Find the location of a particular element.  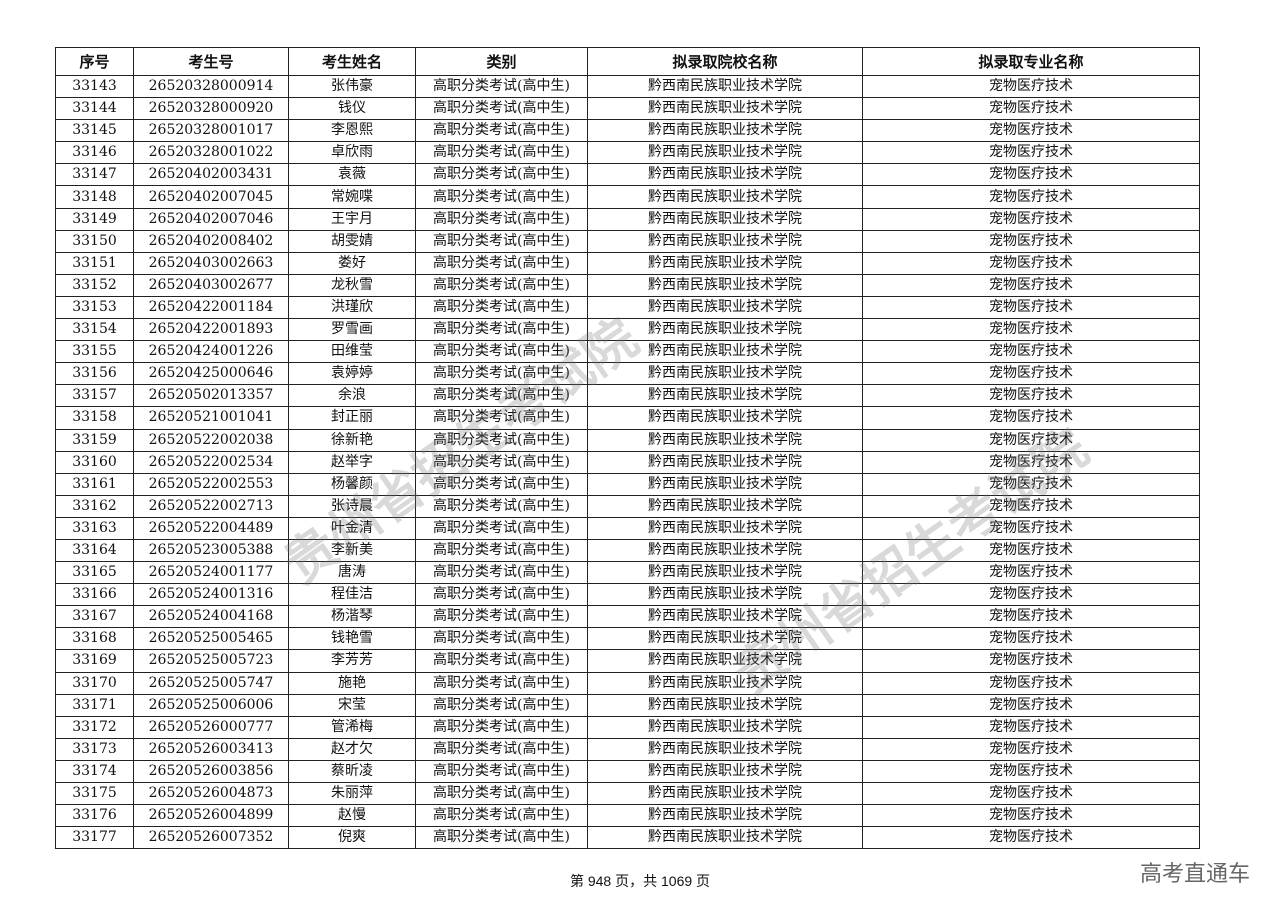

cell-name: 赵慢 is located at coordinates (352, 816).